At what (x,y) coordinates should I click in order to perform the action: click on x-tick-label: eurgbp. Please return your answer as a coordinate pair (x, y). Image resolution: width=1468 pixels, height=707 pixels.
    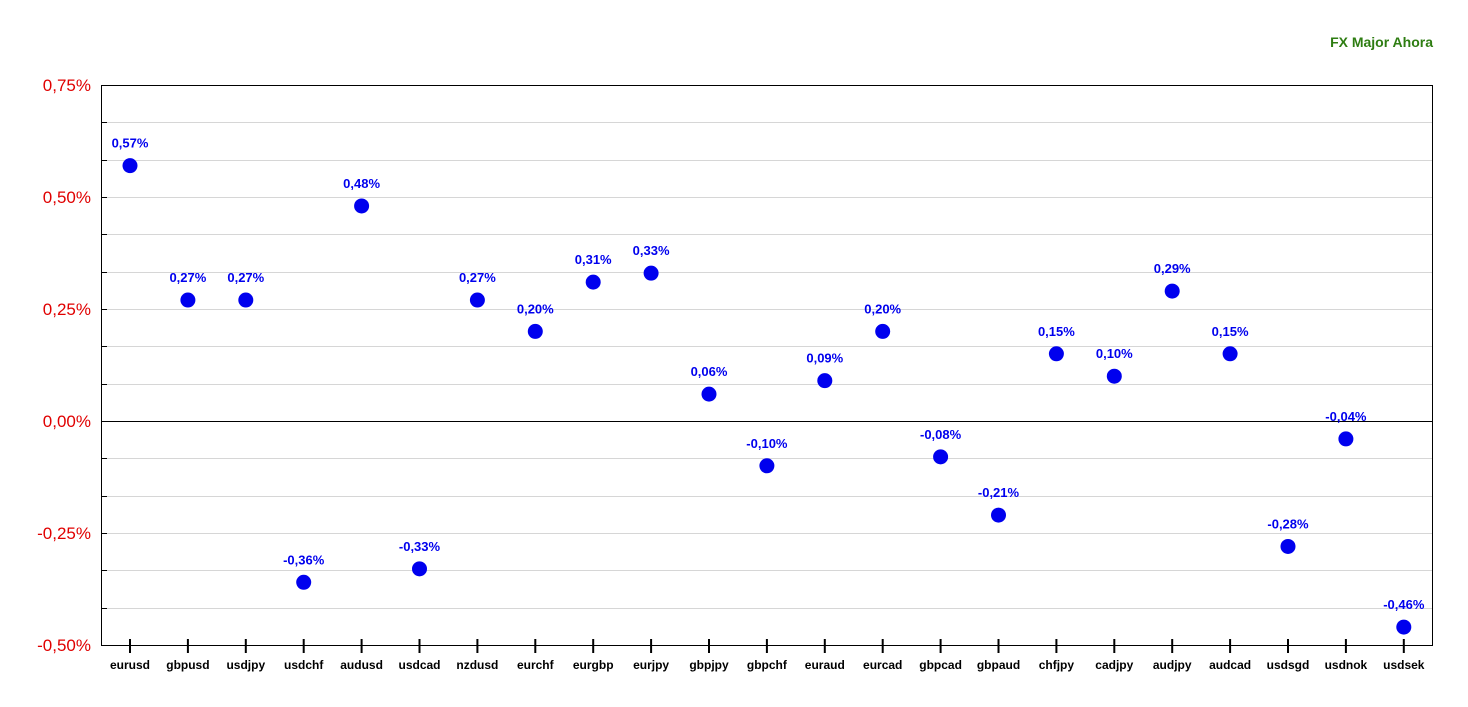
    Looking at the image, I should click on (593, 665).